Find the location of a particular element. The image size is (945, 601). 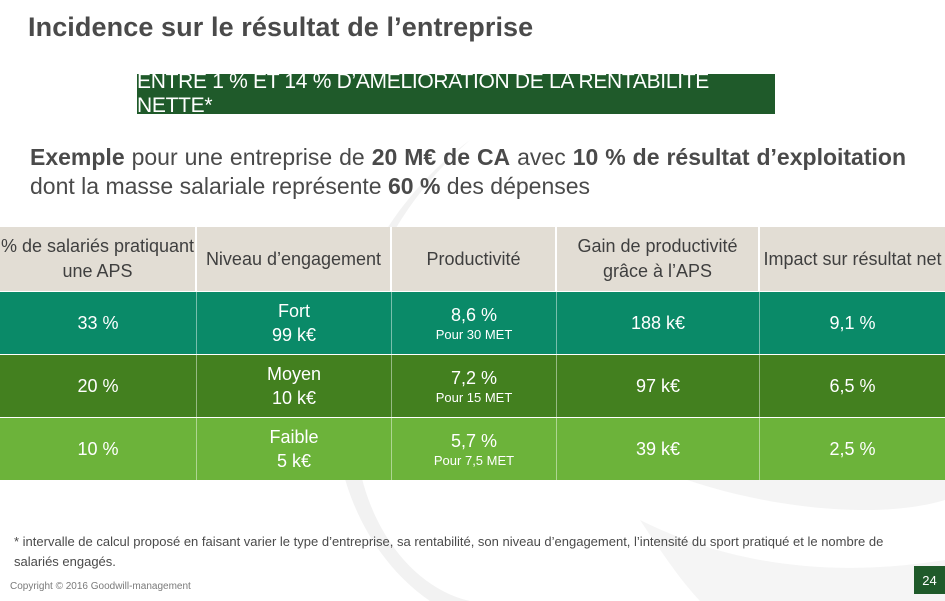

pct-cell: 10 % is located at coordinates (98, 449).